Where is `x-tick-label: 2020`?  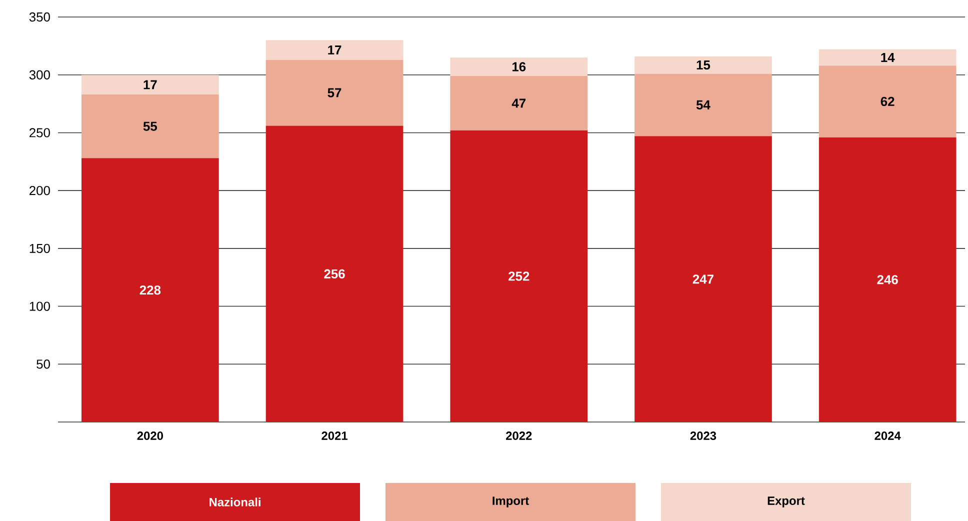
x-tick-label: 2020 is located at coordinates (150, 436).